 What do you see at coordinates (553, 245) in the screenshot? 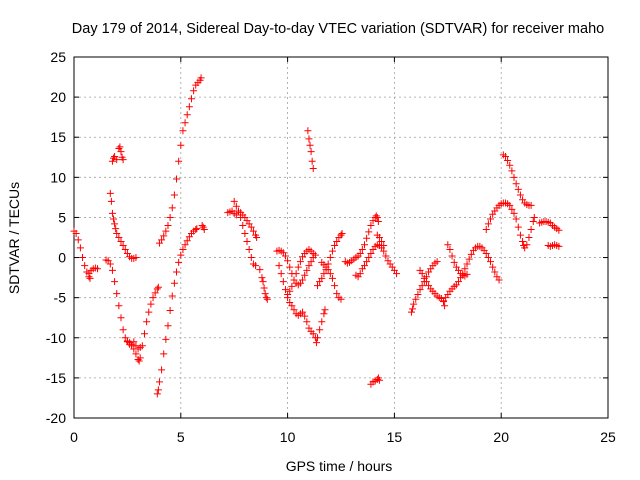
I see `series-arc30` at bounding box center [553, 245].